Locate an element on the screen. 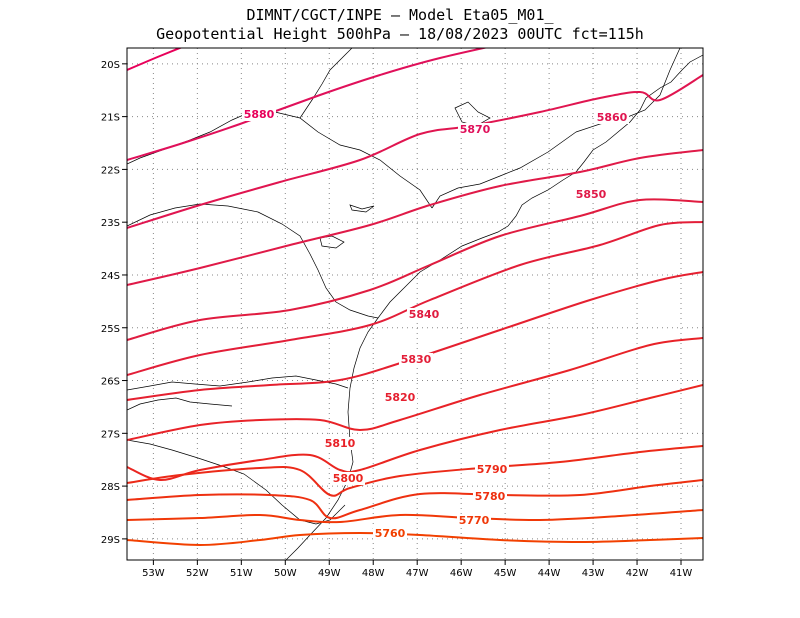 This screenshot has height=618, width=800. tick-label-lat: 28S is located at coordinates (110, 487).